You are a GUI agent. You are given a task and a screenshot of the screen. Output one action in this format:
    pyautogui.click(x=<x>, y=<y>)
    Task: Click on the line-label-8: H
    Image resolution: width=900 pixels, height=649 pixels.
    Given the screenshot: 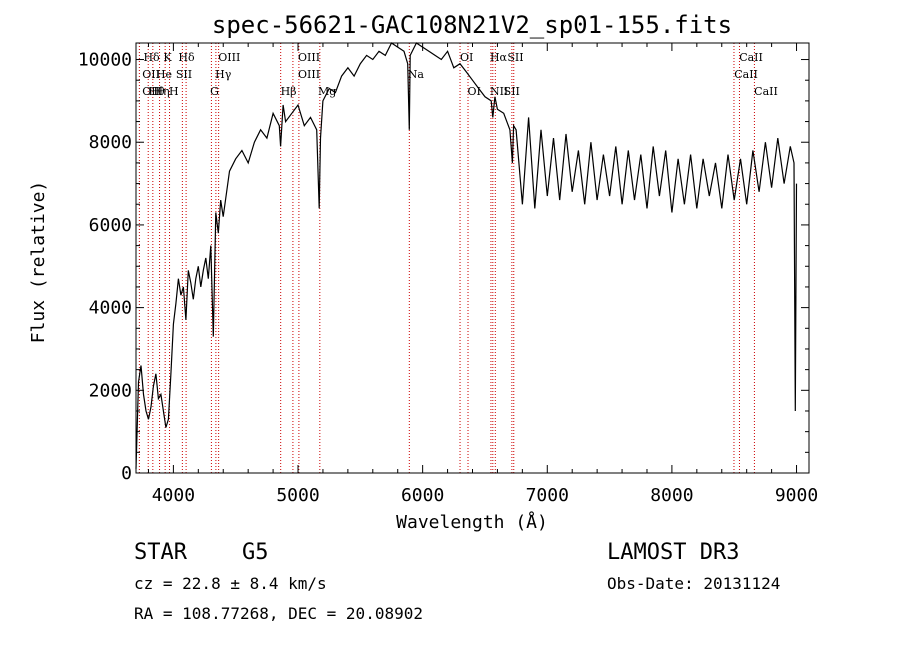 What is the action you would take?
    pyautogui.click(x=174, y=91)
    